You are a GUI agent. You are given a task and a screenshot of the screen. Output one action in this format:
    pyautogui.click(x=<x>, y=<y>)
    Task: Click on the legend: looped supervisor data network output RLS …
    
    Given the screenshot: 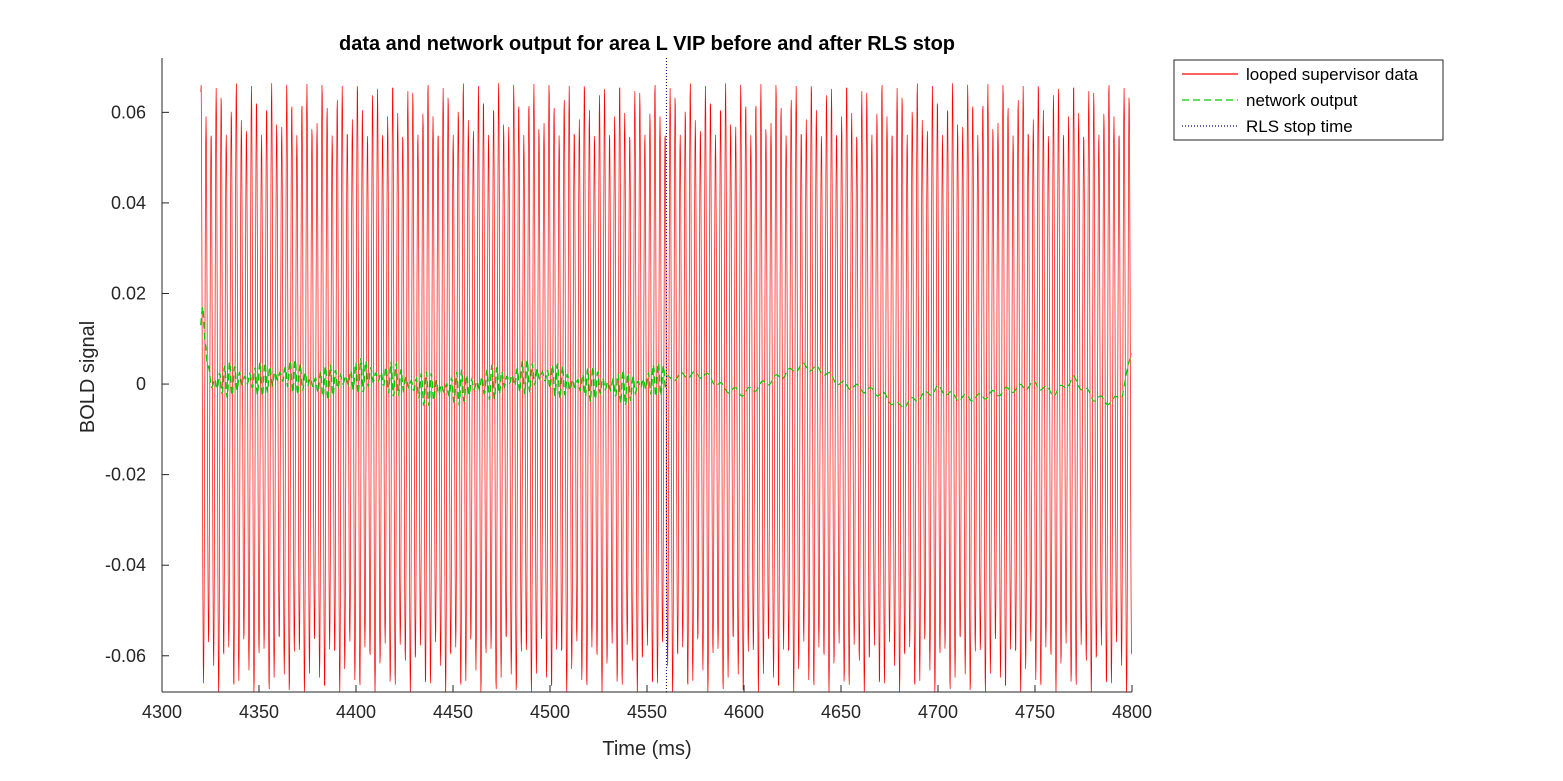 What is the action you would take?
    pyautogui.click(x=1308, y=100)
    